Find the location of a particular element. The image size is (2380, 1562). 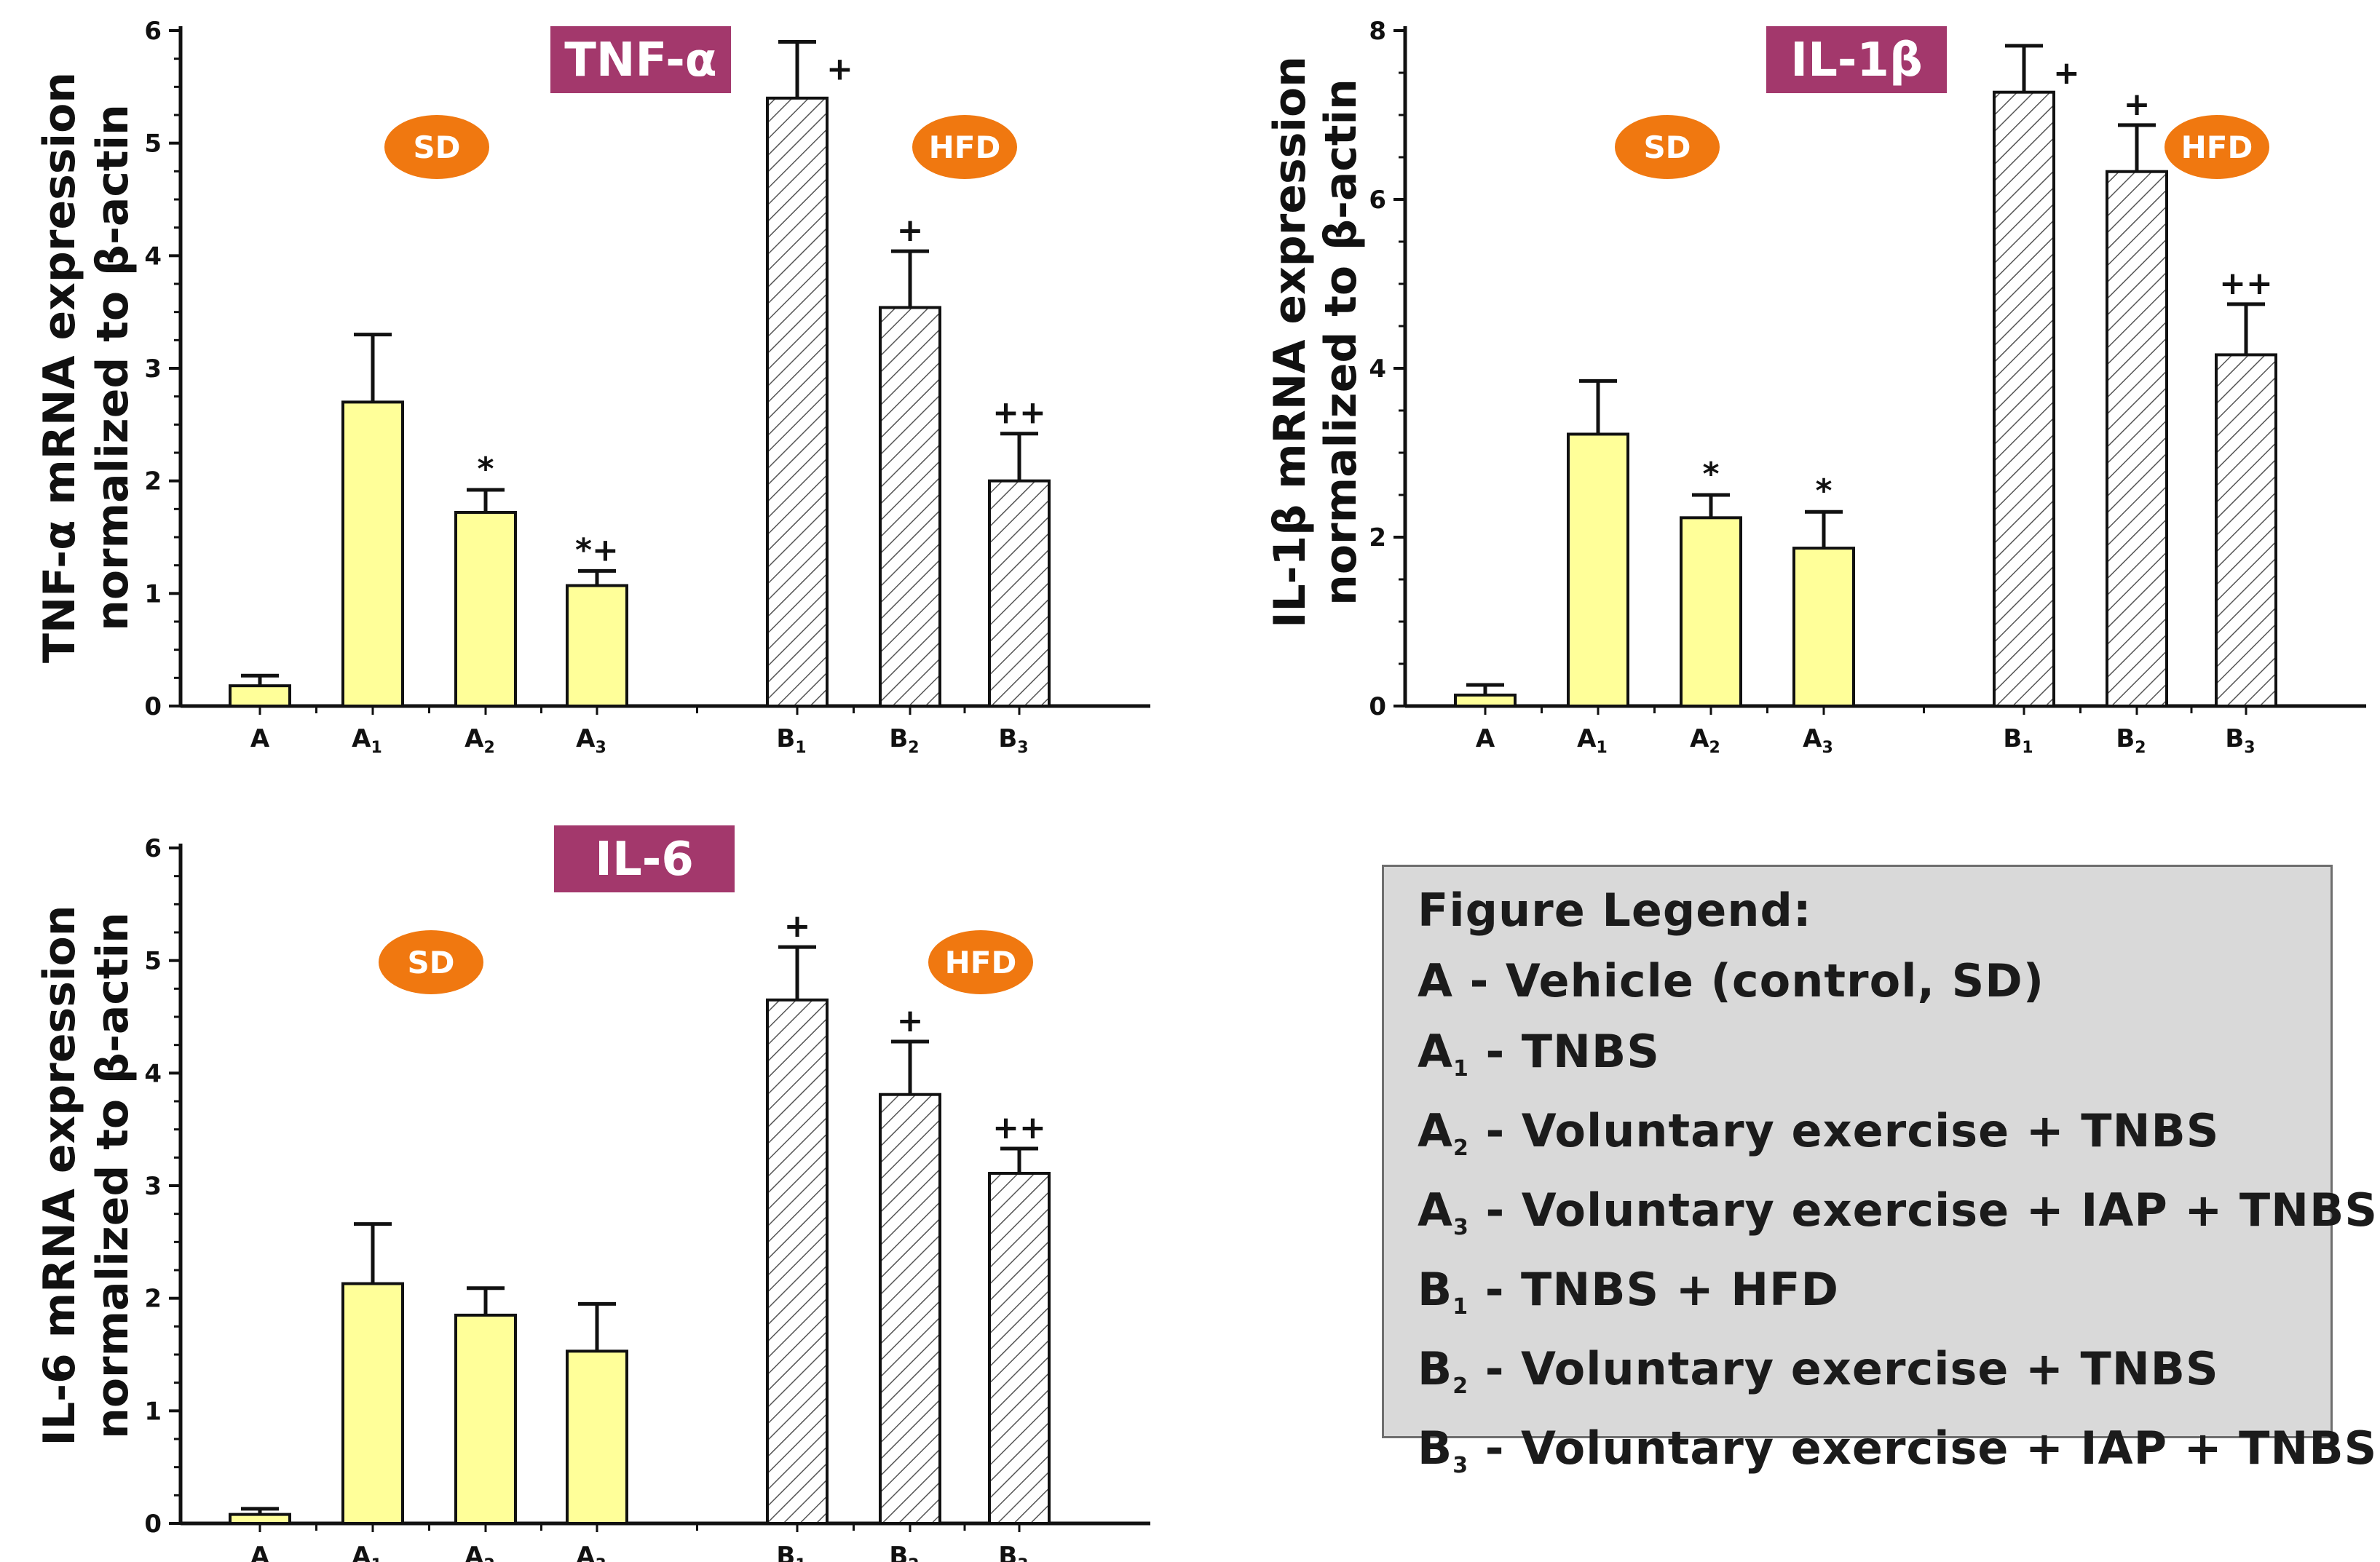

y-tick-label: 1 is located at coordinates (153, 593).